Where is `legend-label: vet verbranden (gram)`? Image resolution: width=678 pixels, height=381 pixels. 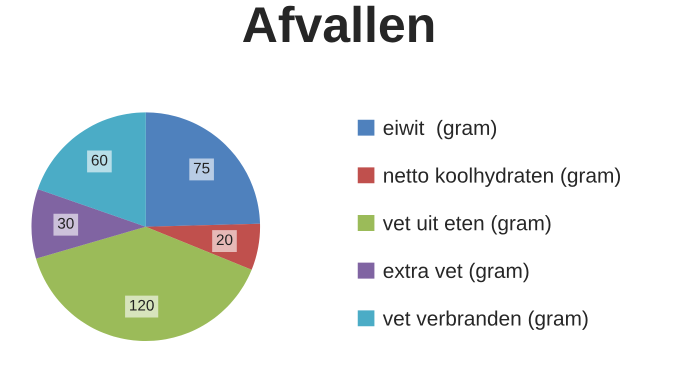 legend-label: vet verbranden (gram) is located at coordinates (485, 320).